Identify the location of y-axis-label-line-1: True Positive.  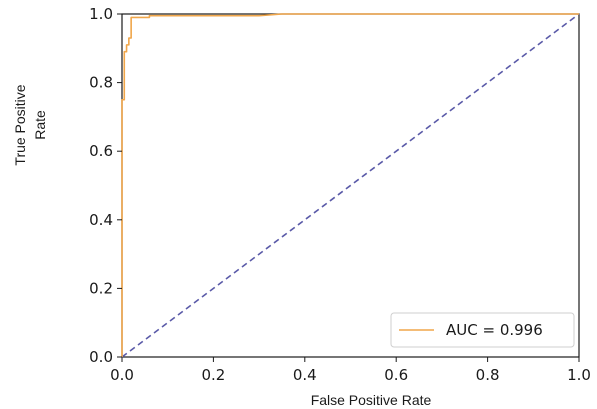
(20, 124).